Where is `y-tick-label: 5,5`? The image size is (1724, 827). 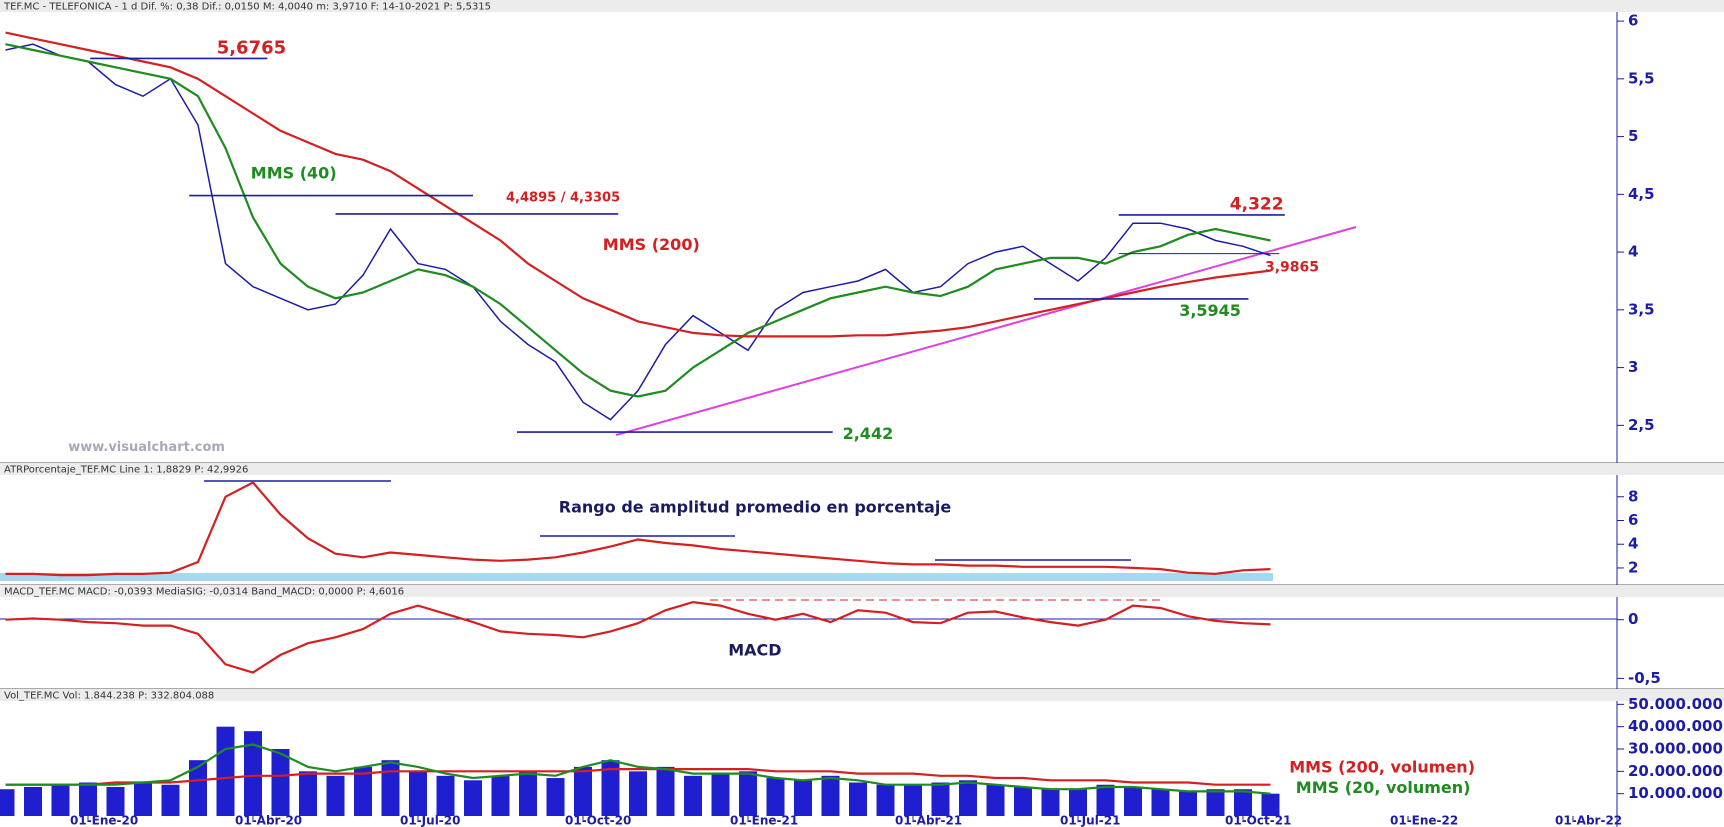
y-tick-label: 5,5 is located at coordinates (1641, 78).